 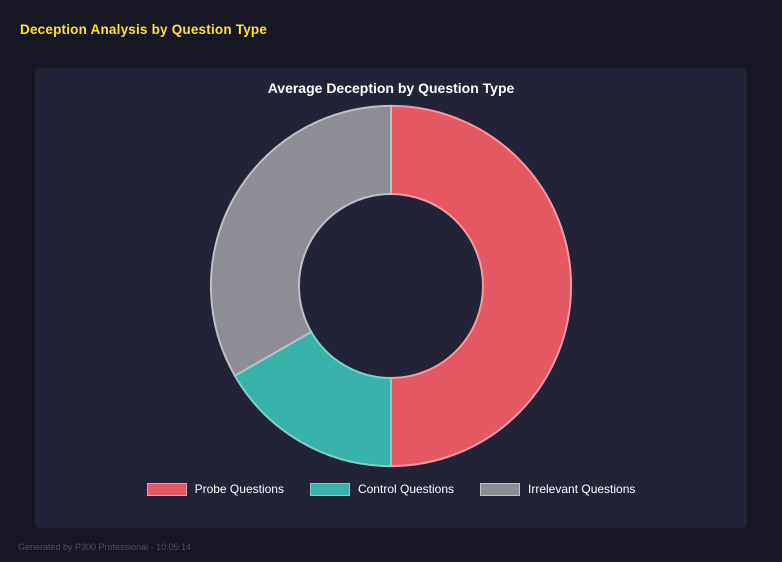 I want to click on legend-label: Irrelevant Questions, so click(x=582, y=489).